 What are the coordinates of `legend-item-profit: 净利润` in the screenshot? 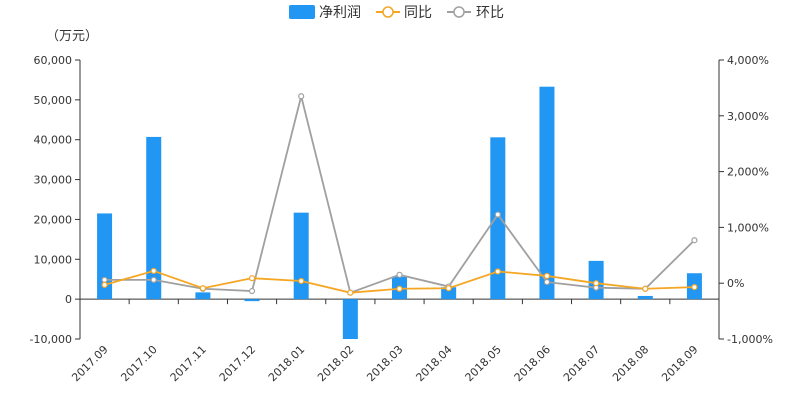 It's located at (325, 13).